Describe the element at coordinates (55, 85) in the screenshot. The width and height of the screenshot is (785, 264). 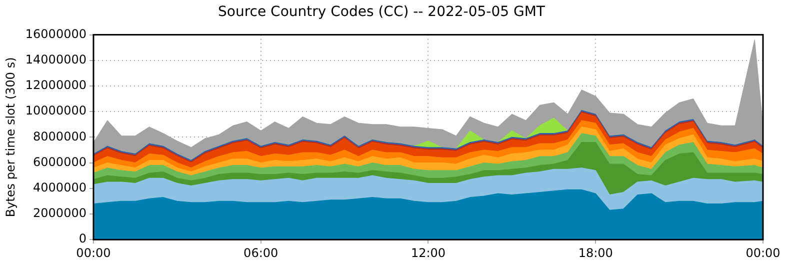
I see `y-tick-label: 12000000` at that location.